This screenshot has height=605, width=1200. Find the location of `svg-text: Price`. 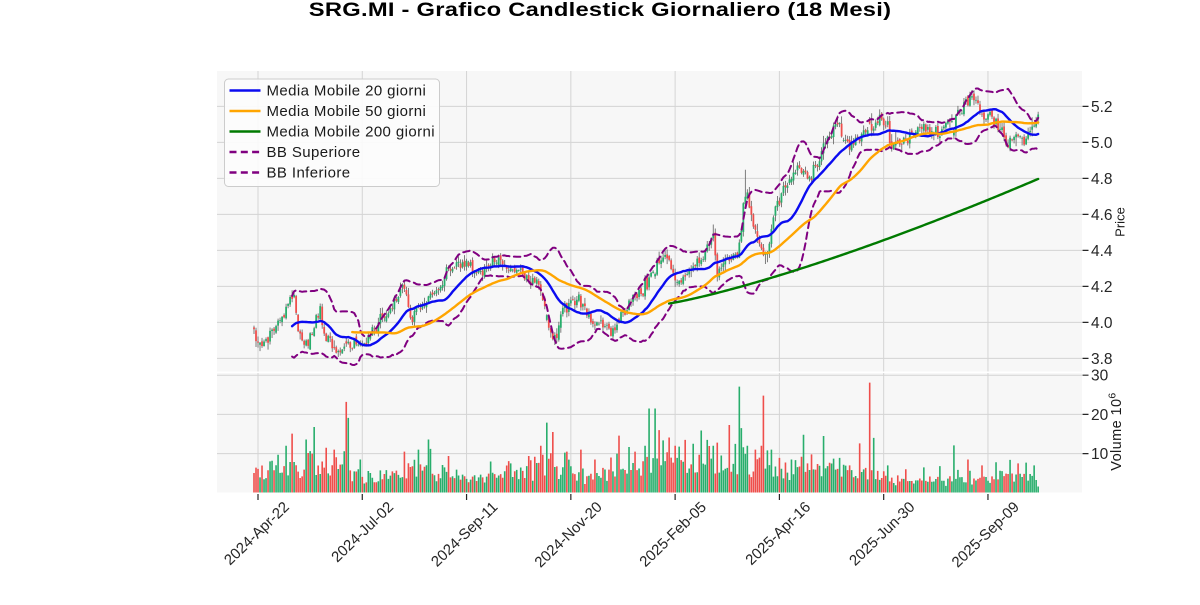

svg-text: Price is located at coordinates (1120, 222).